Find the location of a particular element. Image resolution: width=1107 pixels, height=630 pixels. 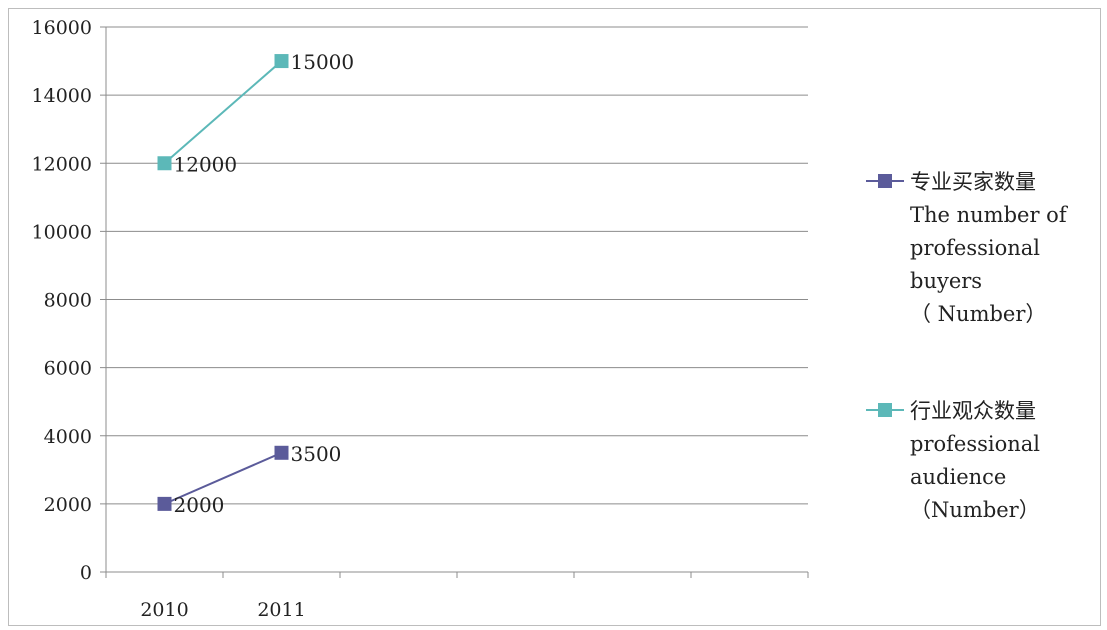

y-tick-label: 0 is located at coordinates (86, 573).